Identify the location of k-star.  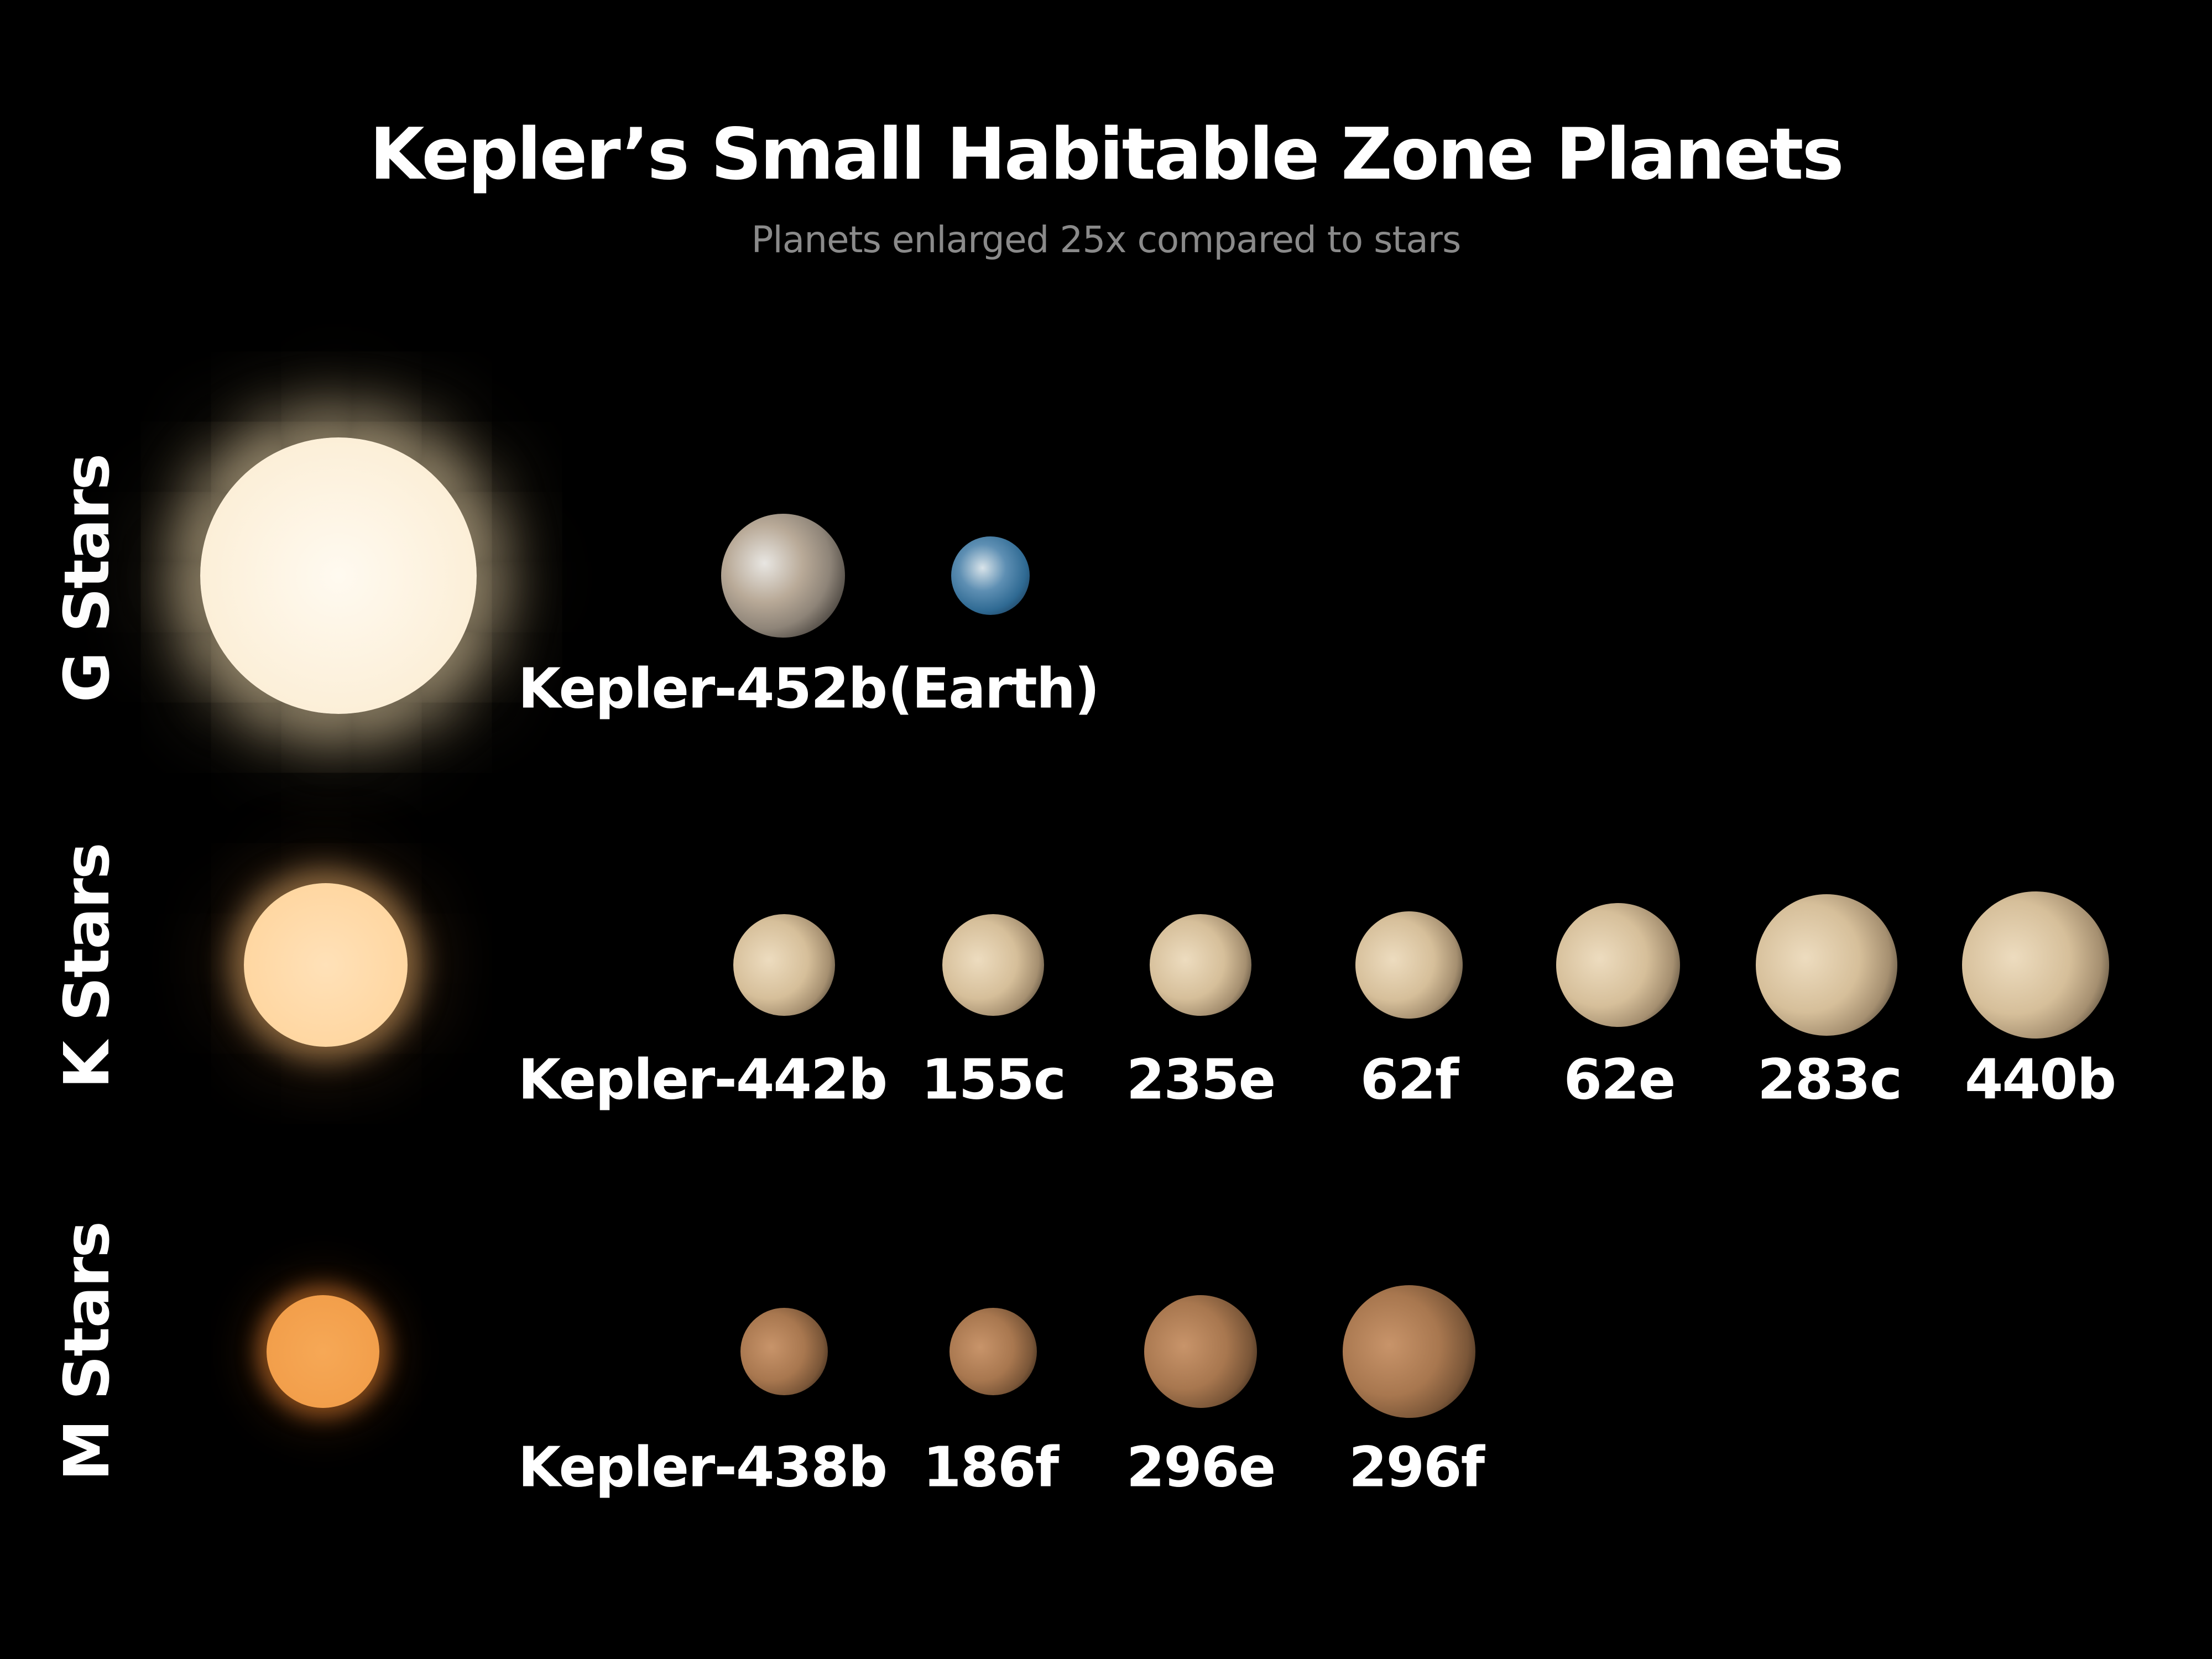
(326, 965).